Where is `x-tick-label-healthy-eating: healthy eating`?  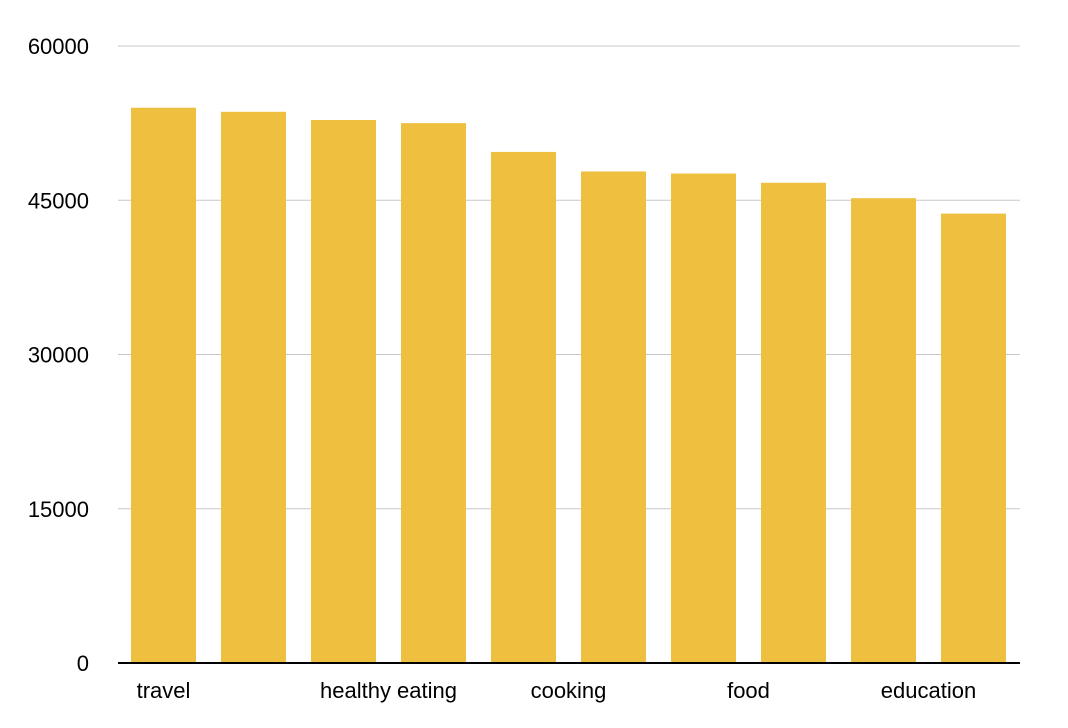
x-tick-label-healthy-eating: healthy eating is located at coordinates (388, 690).